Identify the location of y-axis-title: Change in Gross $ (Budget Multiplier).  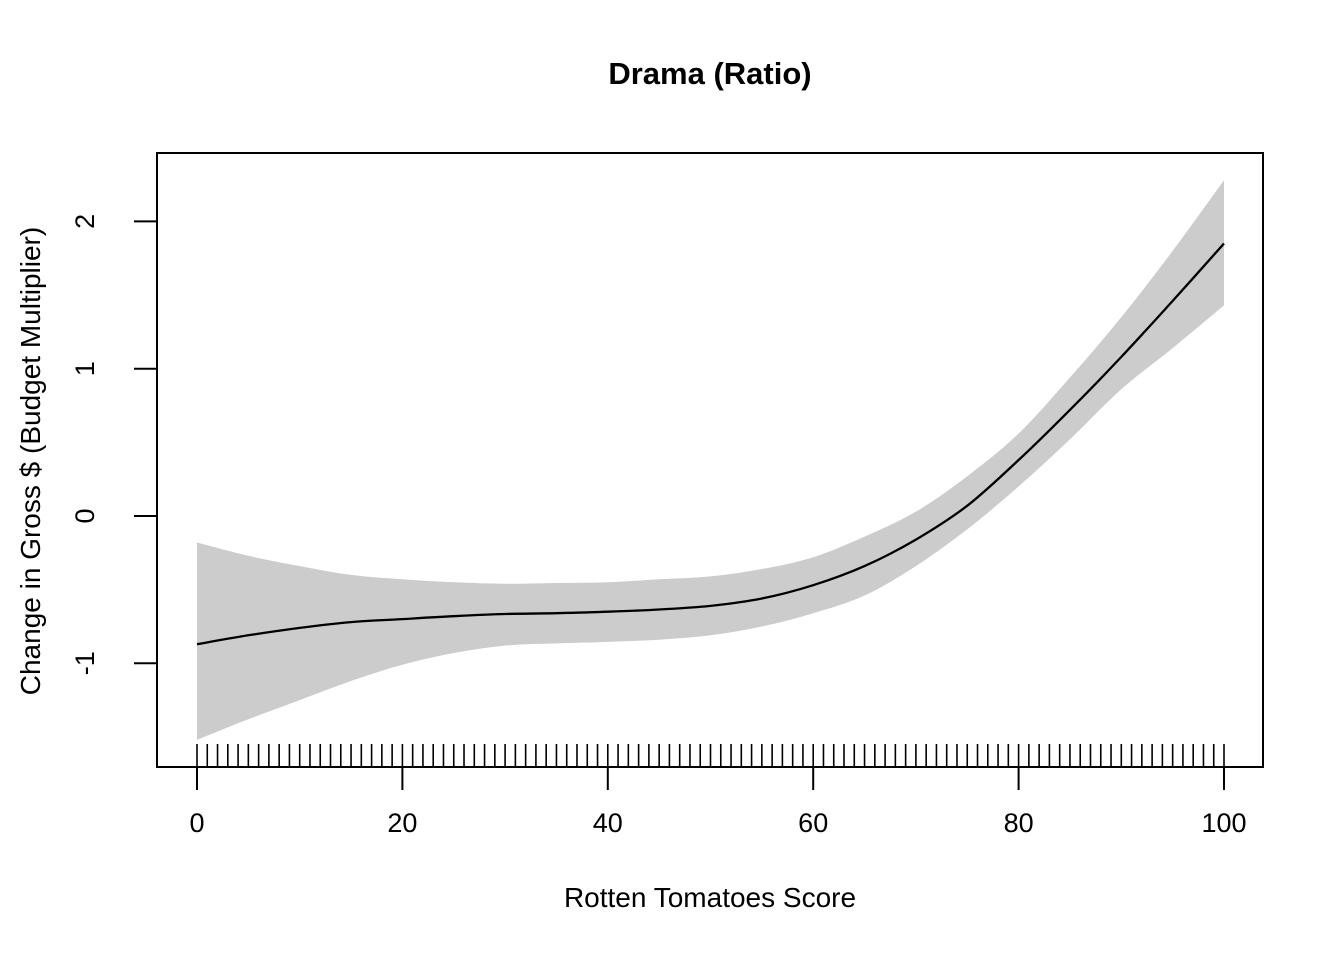
(30, 461).